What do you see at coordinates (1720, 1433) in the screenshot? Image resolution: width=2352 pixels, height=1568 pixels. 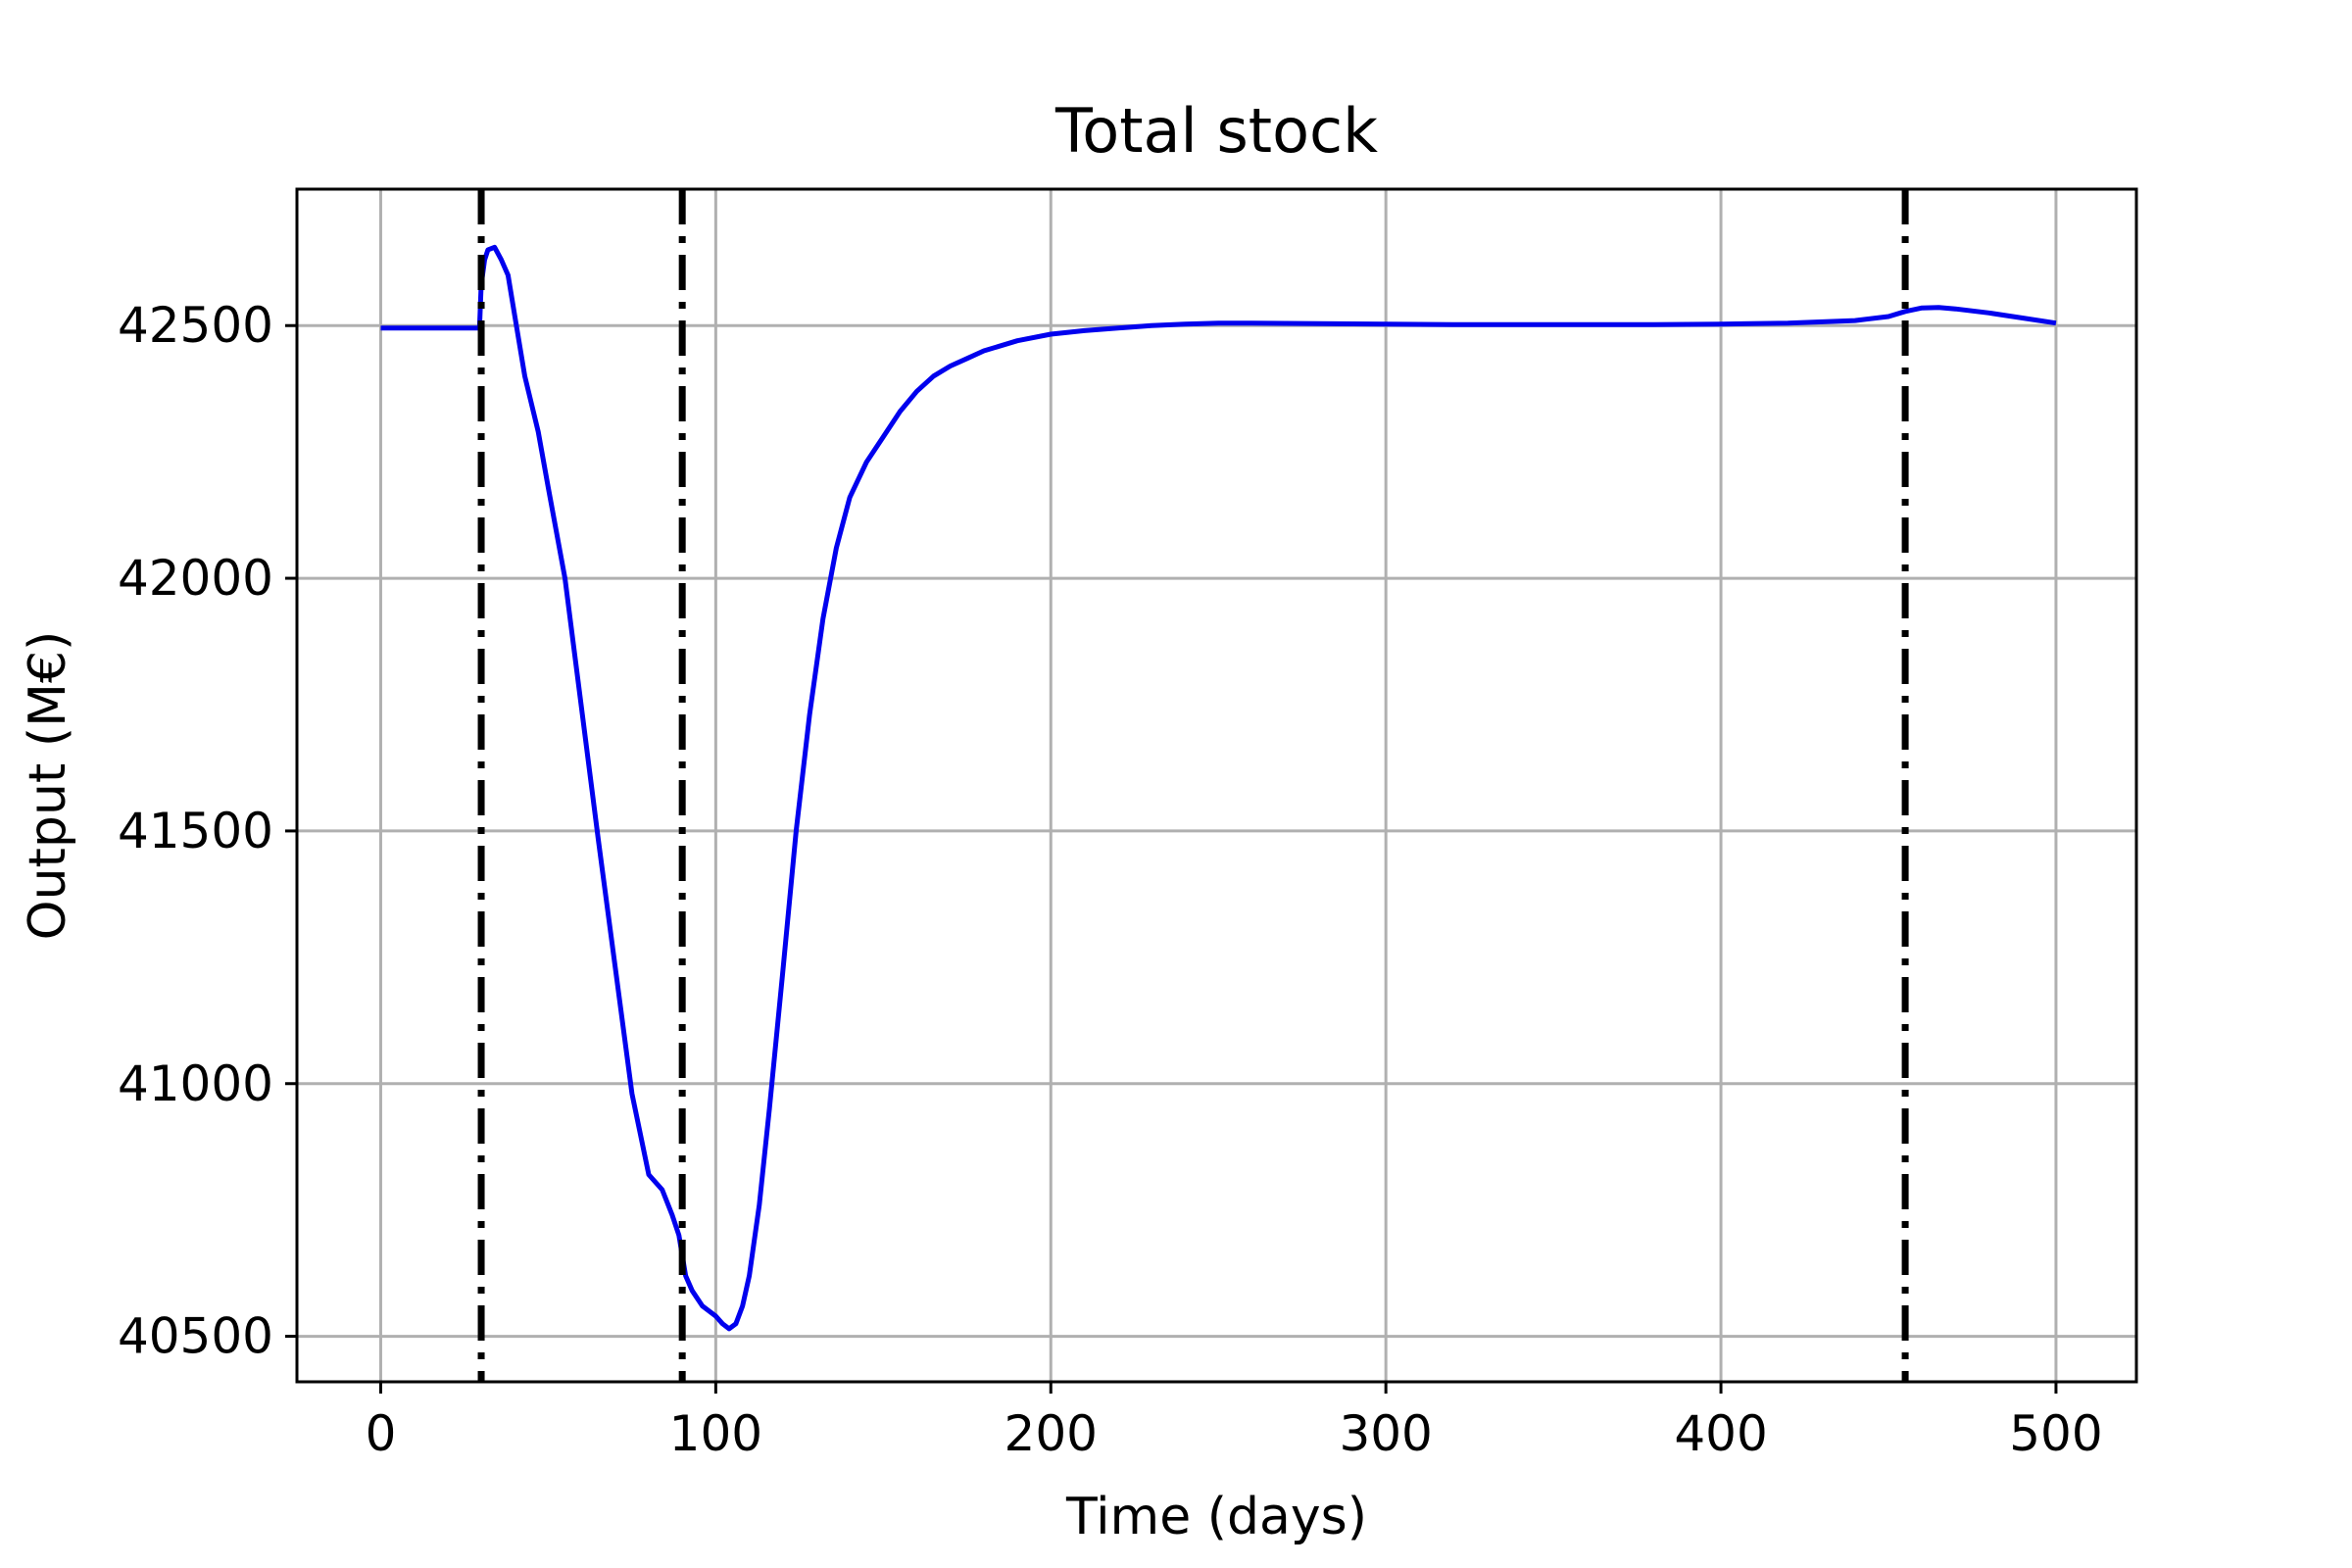 I see `x-tick-label: 400` at bounding box center [1720, 1433].